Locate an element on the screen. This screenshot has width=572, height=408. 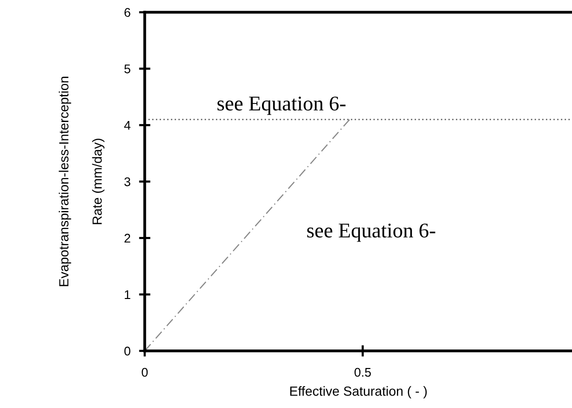
x-axis-title: Effective Saturation ( - ) is located at coordinates (358, 392).